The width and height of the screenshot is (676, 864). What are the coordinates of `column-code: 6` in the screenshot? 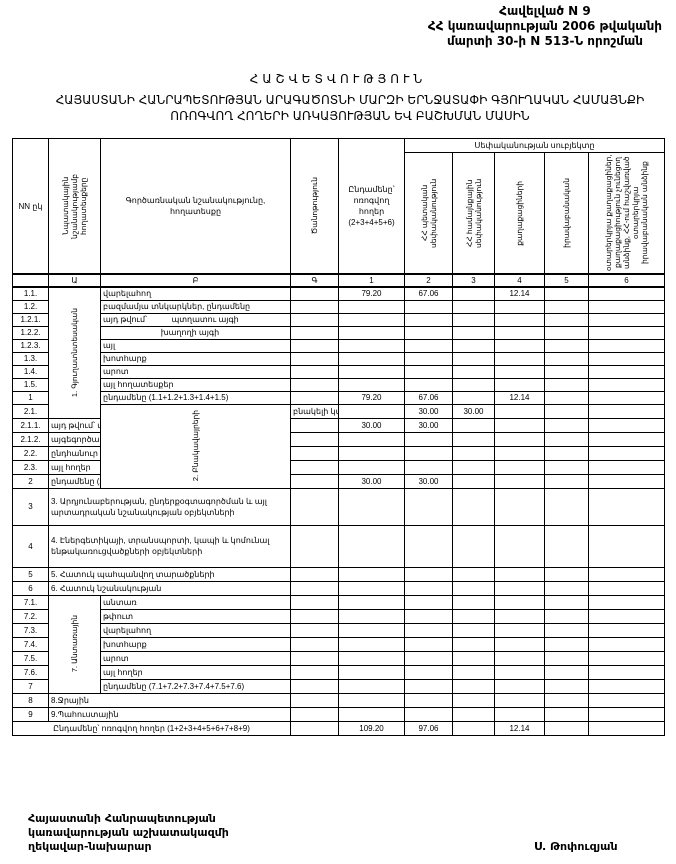 It's located at (626, 280).